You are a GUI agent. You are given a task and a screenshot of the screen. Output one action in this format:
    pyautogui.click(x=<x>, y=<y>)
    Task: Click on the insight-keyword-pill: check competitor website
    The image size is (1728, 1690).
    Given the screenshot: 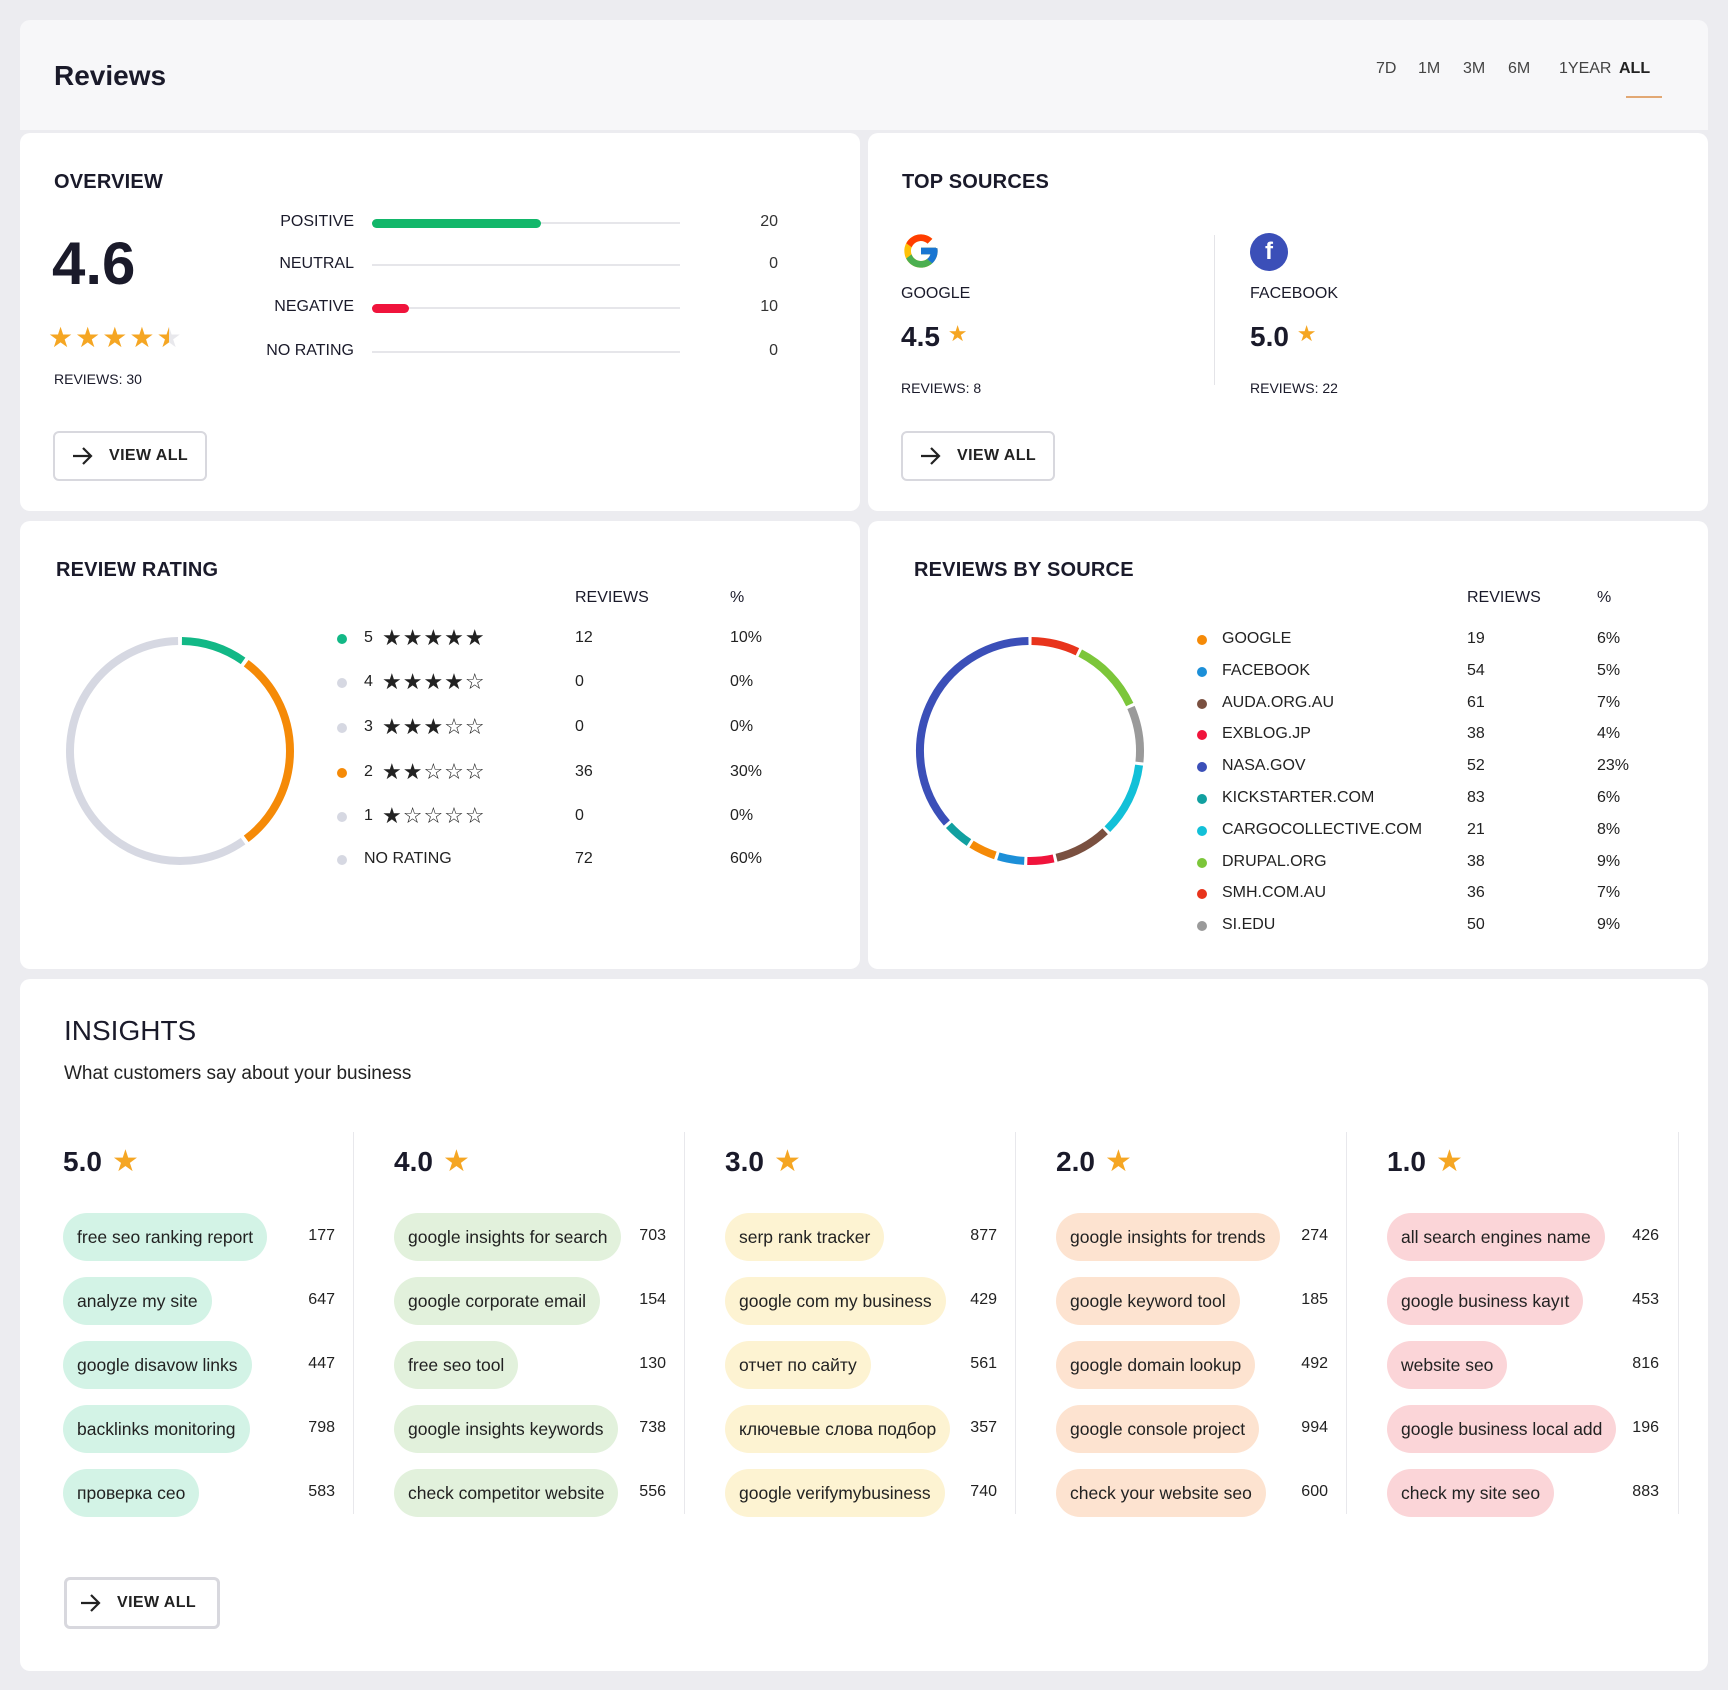 What is the action you would take?
    pyautogui.click(x=506, y=1493)
    